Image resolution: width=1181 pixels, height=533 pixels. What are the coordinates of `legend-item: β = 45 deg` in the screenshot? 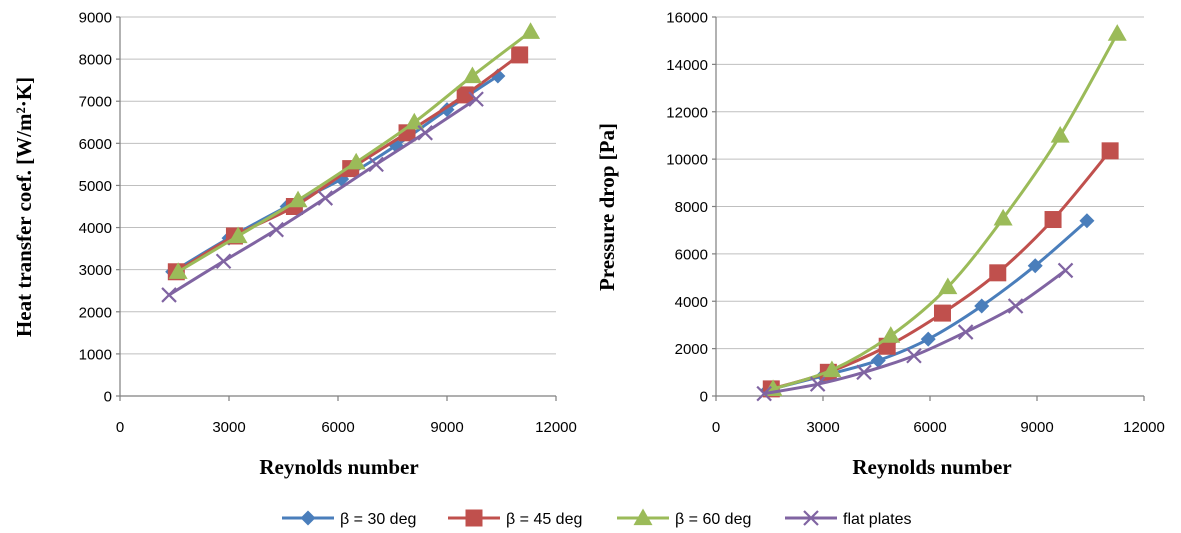 It's located at (515, 518).